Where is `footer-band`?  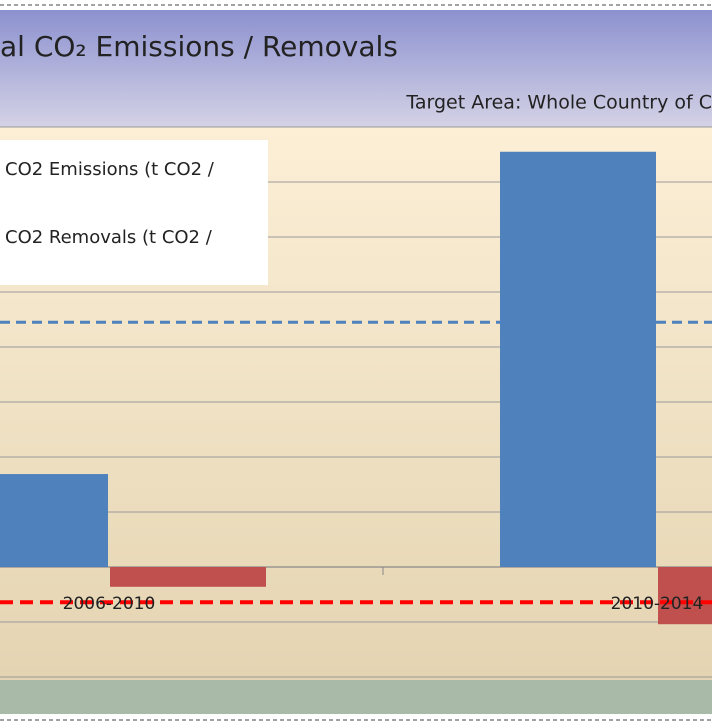
footer-band is located at coordinates (356, 697).